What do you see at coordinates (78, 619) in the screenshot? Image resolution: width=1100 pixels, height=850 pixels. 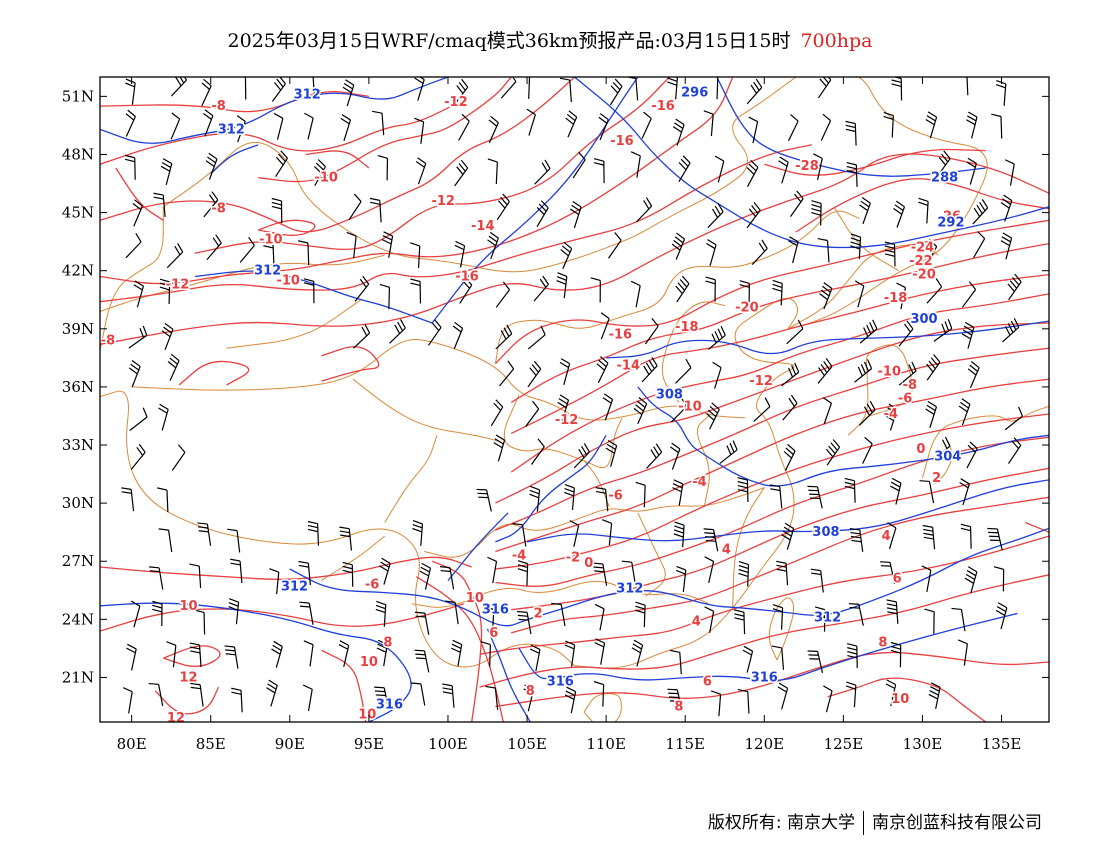 I see `lat-tick-label: 24N` at bounding box center [78, 619].